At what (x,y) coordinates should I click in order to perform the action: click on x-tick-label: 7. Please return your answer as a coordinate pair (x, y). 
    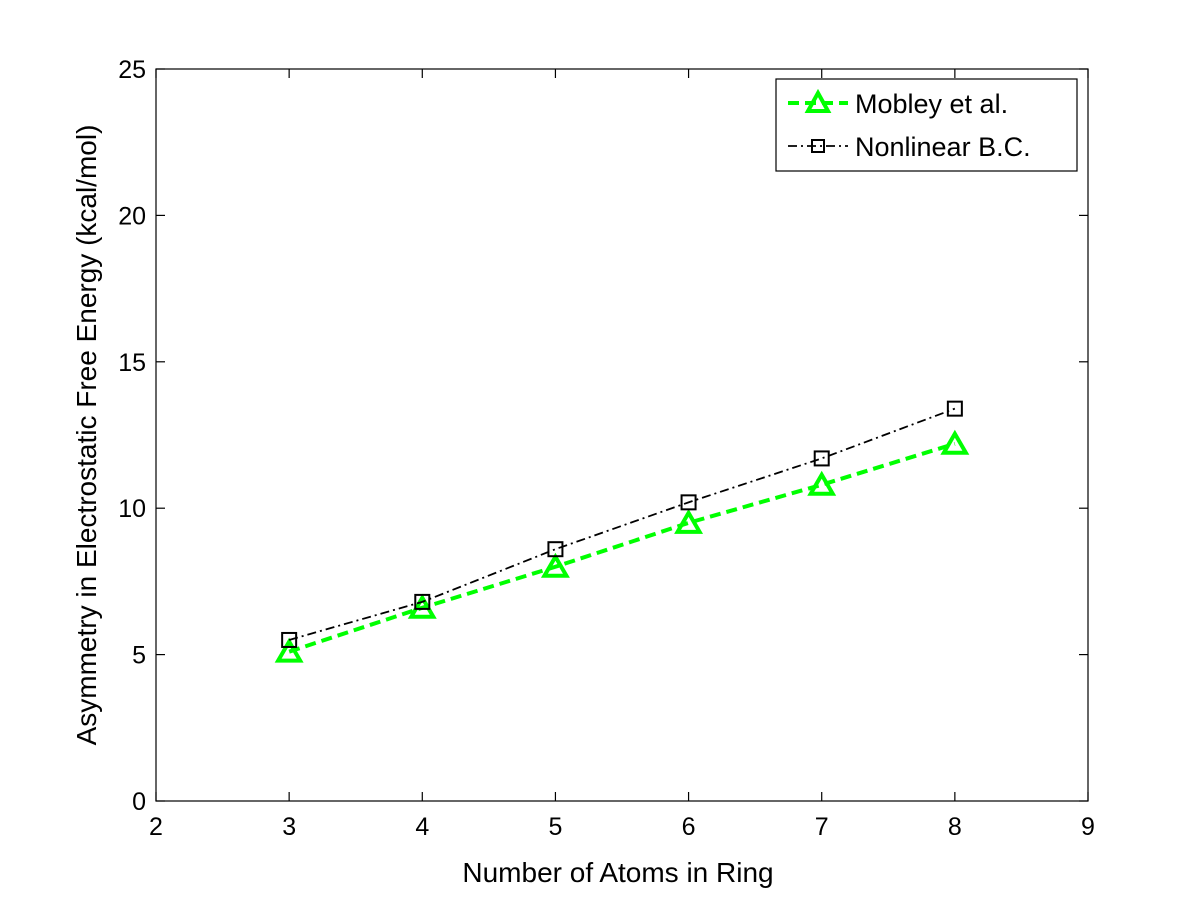
    Looking at the image, I should click on (822, 827).